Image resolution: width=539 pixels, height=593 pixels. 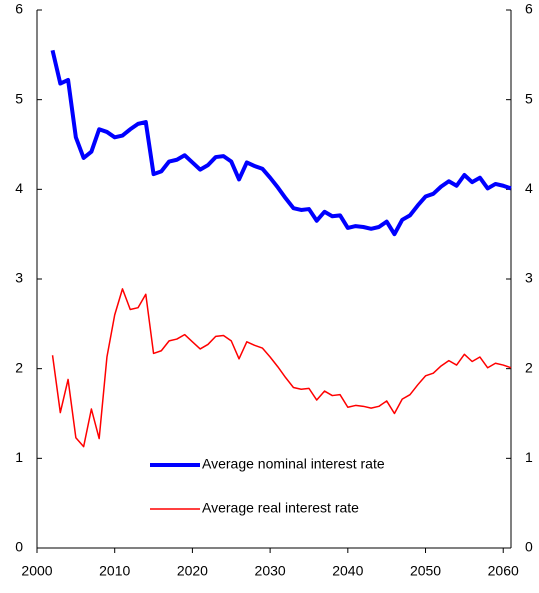 I want to click on y2-tick-label: 1, so click(x=529, y=457).